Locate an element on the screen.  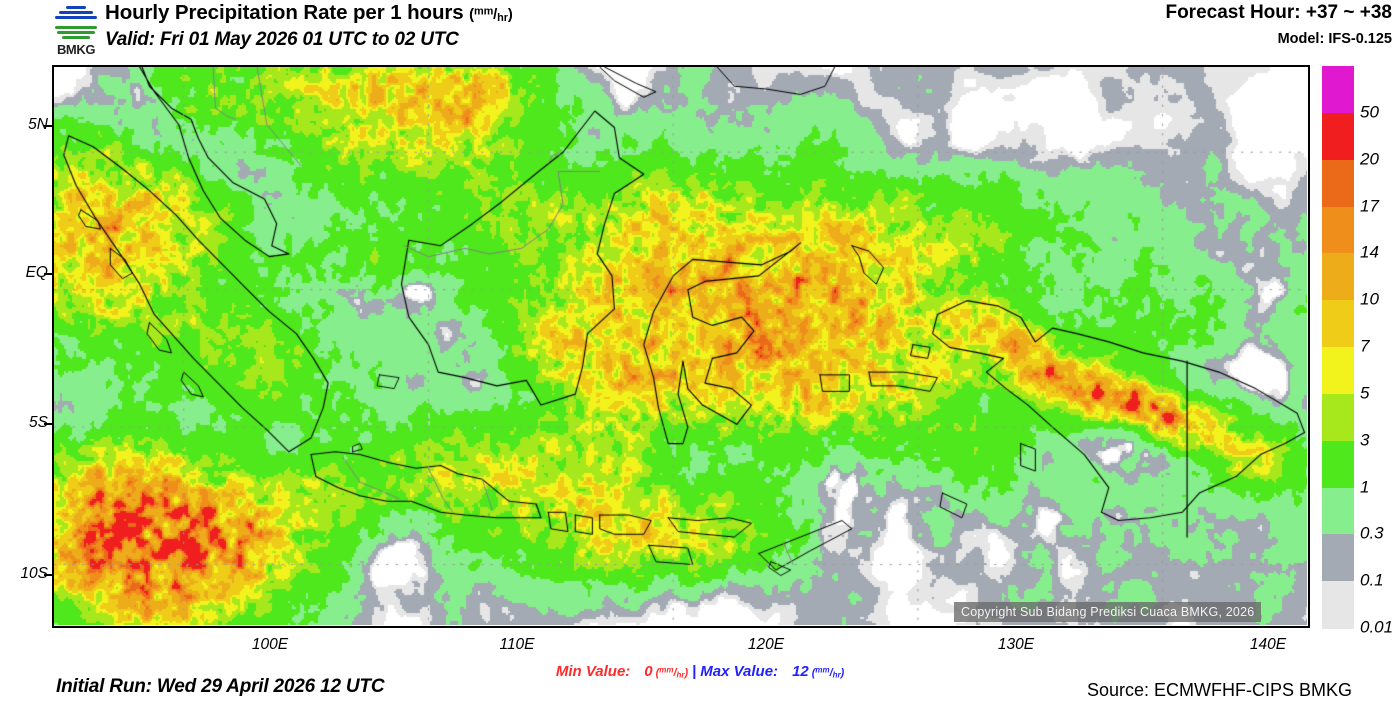
colorbar-tick-label: 14 is located at coordinates (1369, 252).